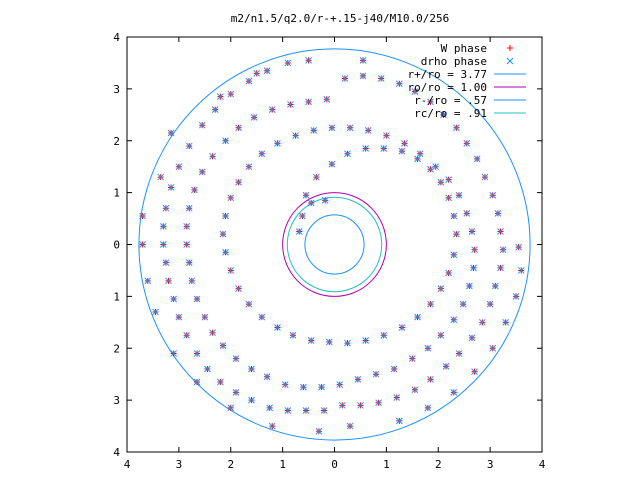 This screenshot has height=480, width=640. What do you see at coordinates (450, 113) in the screenshot?
I see `legend-label: rc/ro = .91` at bounding box center [450, 113].